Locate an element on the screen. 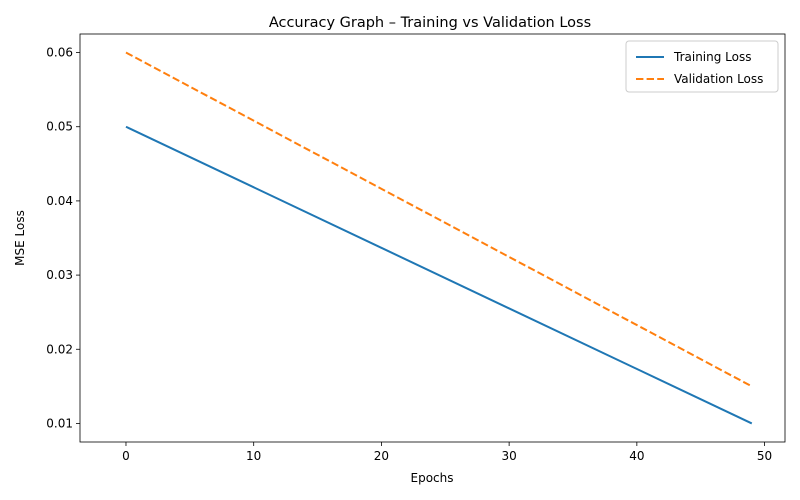  y-tick-label: 0.03 is located at coordinates (59, 275).